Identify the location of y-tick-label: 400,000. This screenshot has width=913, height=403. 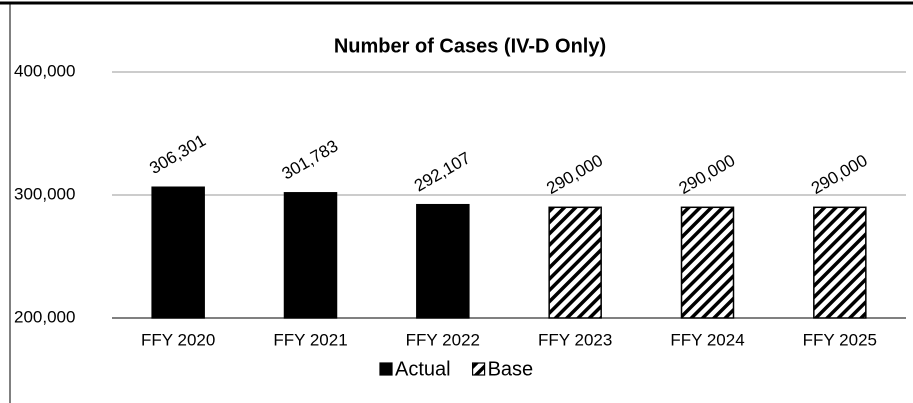
(44, 70).